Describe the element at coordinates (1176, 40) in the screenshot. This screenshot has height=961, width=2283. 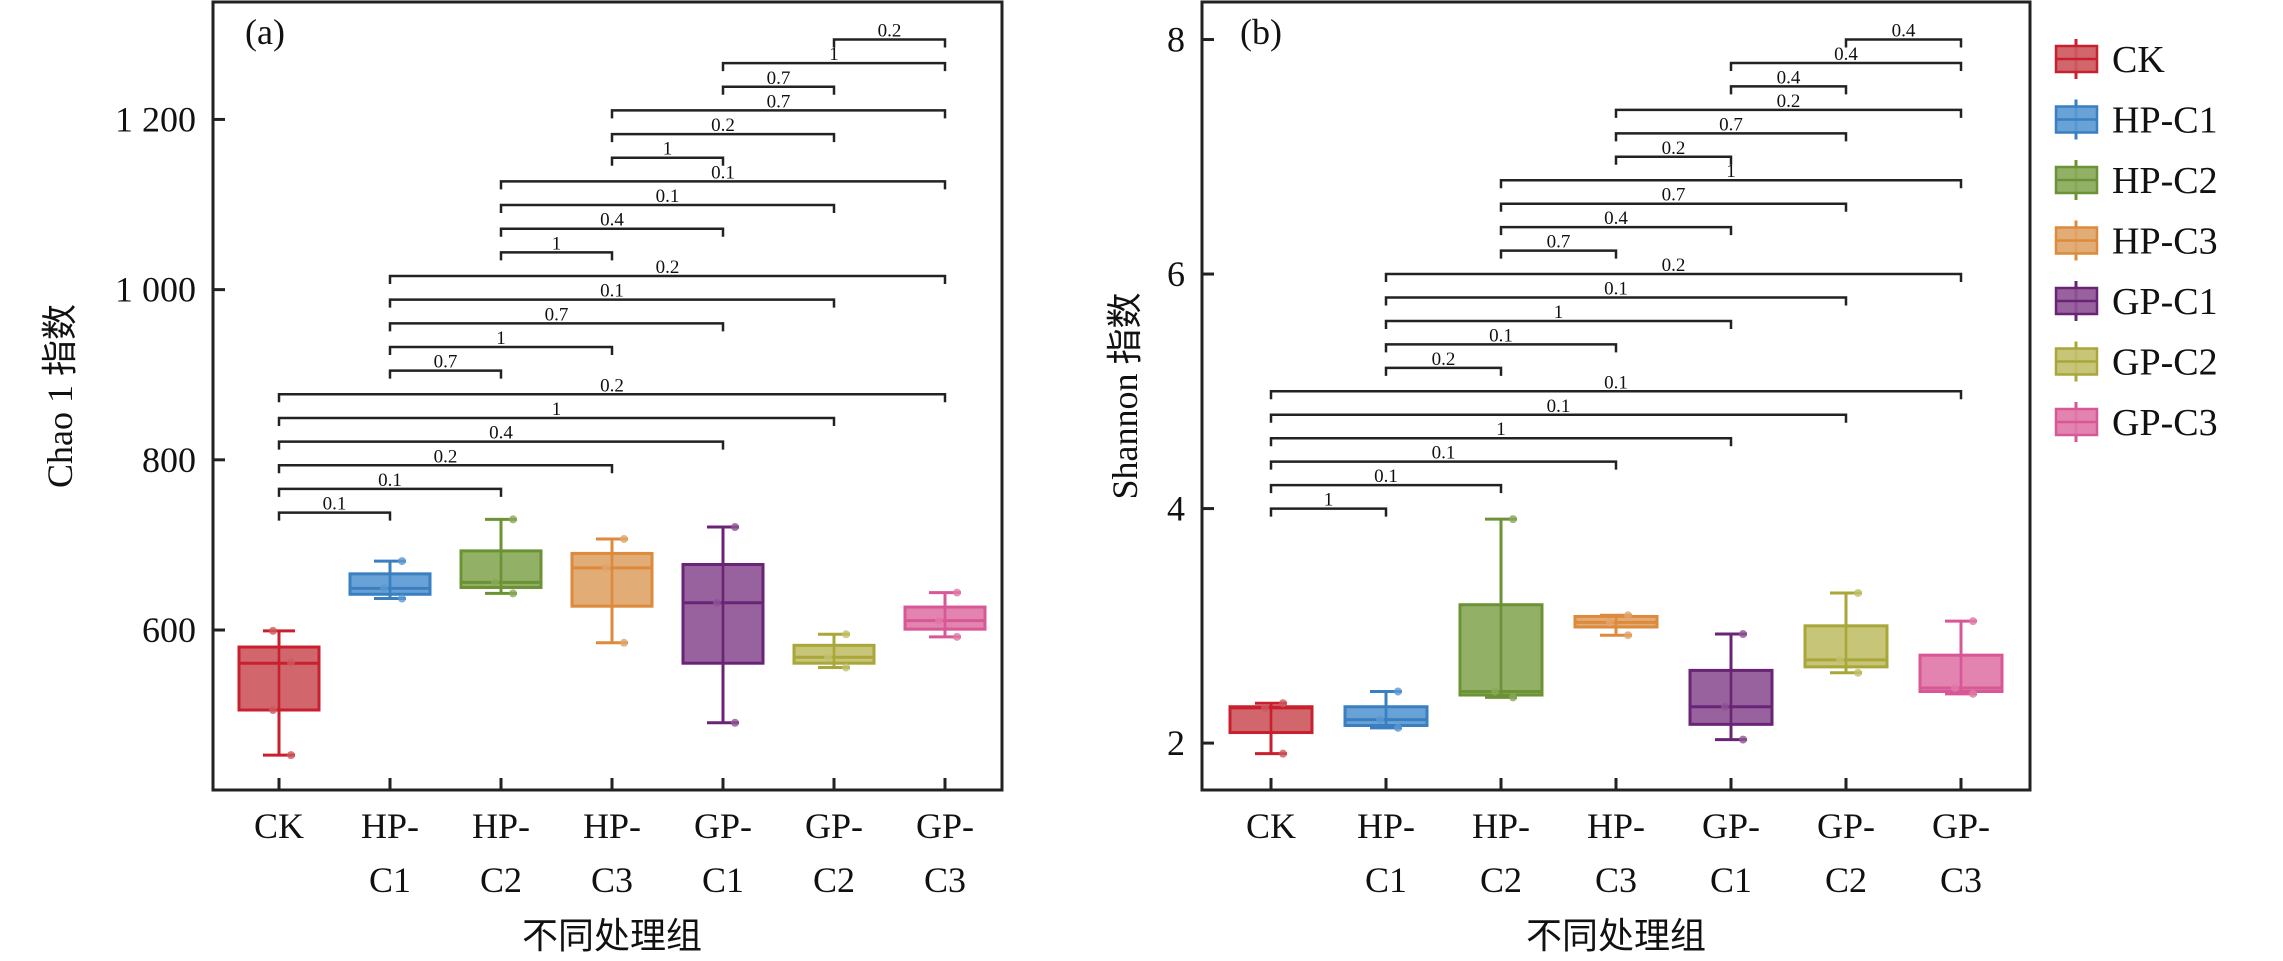
I see `y-tick-label: 8` at that location.